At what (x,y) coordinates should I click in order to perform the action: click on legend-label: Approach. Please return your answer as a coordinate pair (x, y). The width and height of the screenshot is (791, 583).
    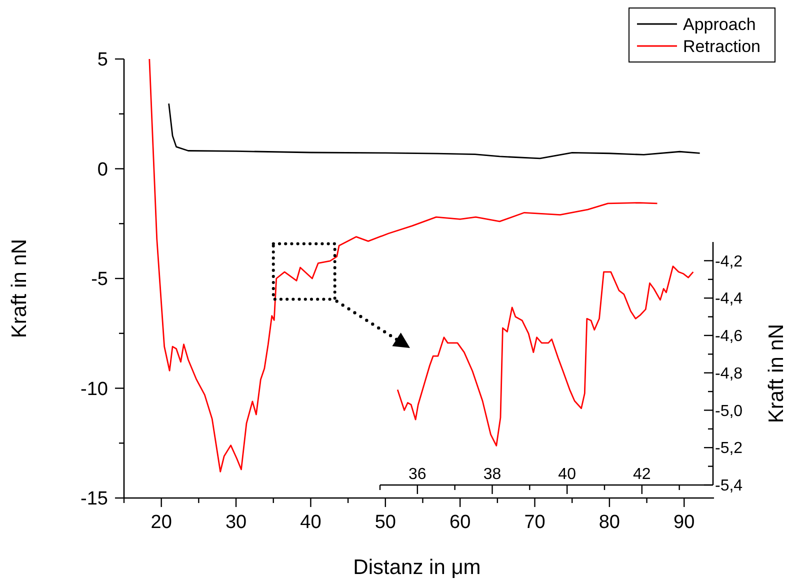
    Looking at the image, I should click on (719, 24).